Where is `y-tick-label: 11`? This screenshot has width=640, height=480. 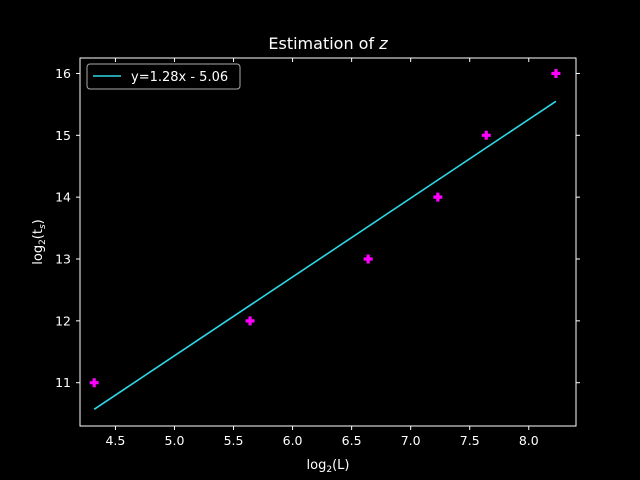 y-tick-label: 11 is located at coordinates (63, 382).